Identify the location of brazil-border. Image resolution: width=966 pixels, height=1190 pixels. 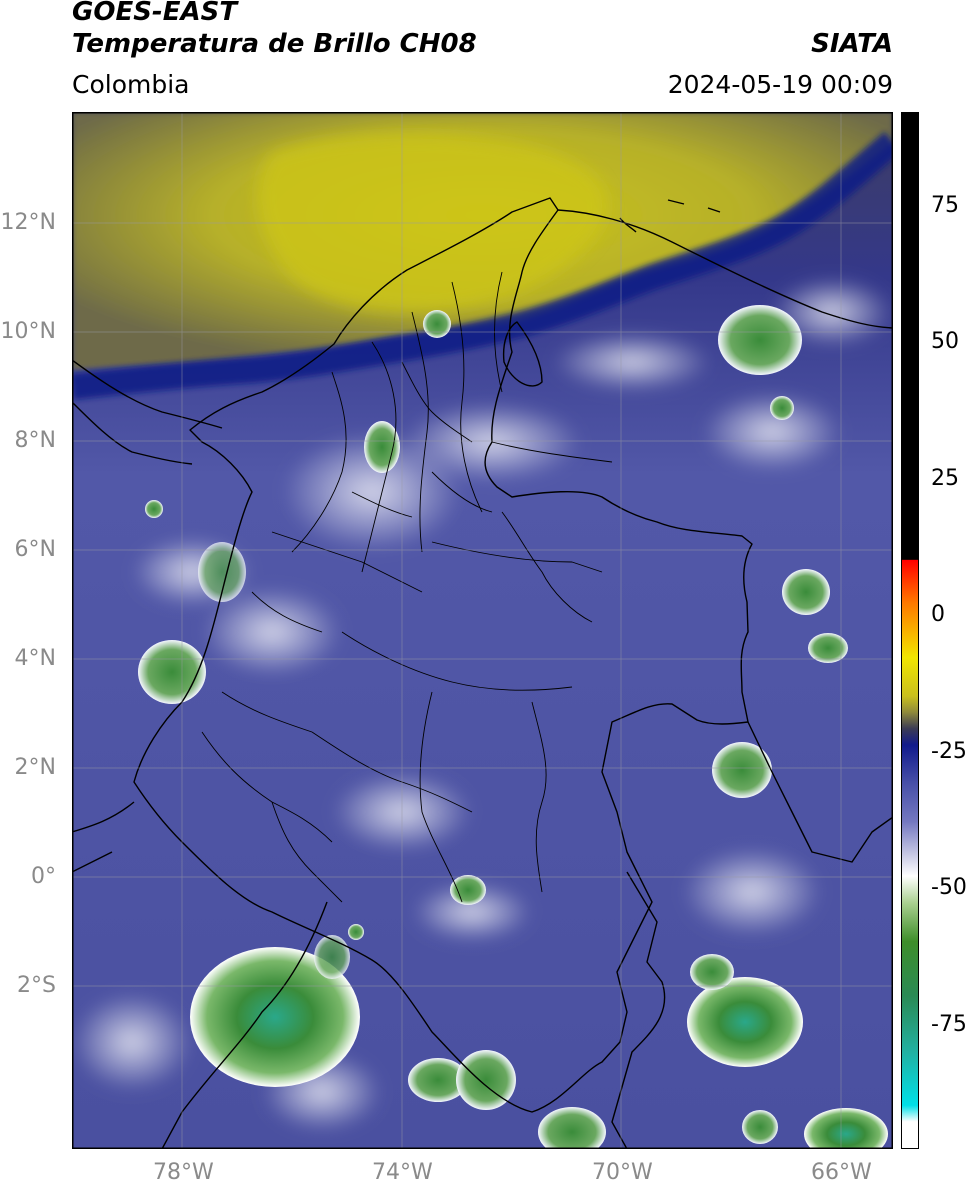
(638, 1010).